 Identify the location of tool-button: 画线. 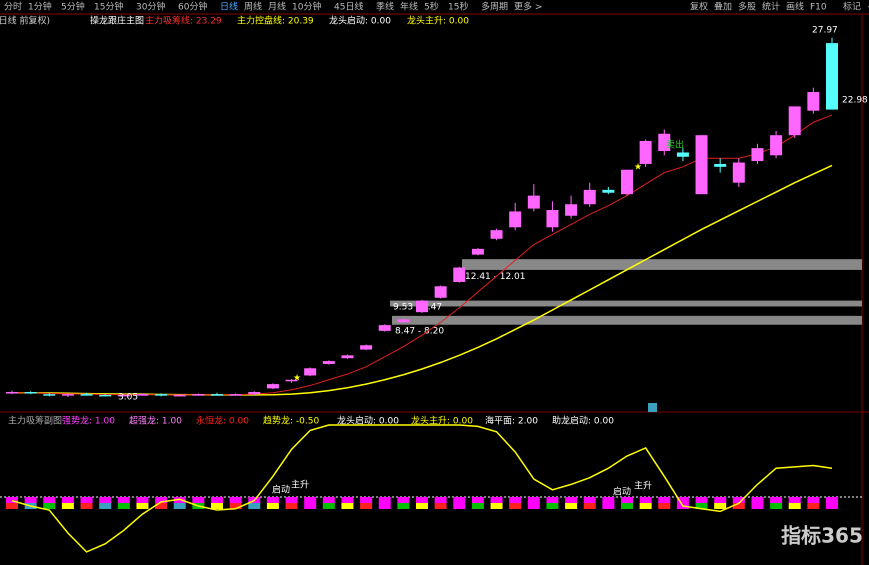
(795, 7).